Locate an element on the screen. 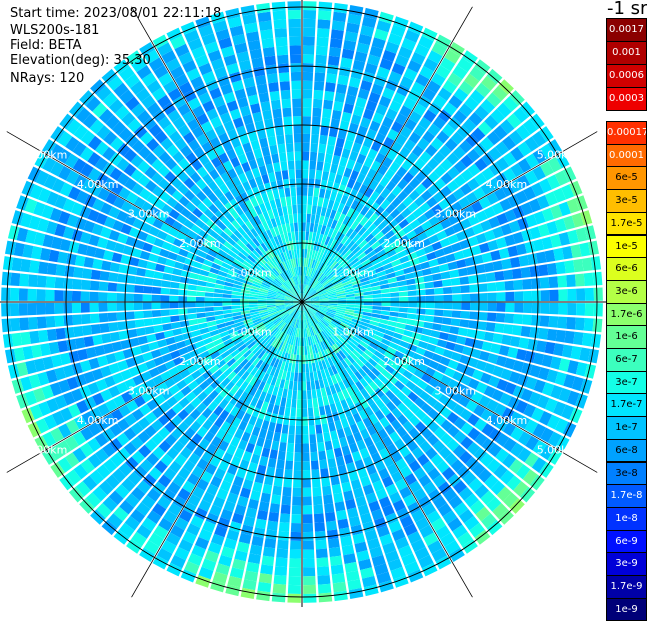 The width and height of the screenshot is (647, 621). colorbar-level: 0.0003 is located at coordinates (626, 99).